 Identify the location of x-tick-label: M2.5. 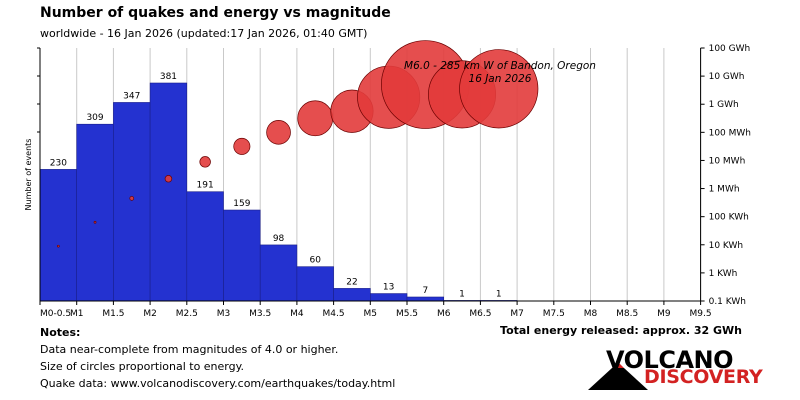
(187, 314).